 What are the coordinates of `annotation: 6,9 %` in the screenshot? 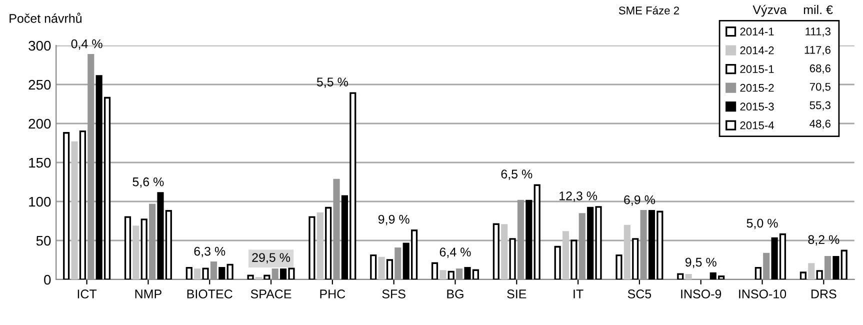 It's located at (639, 200).